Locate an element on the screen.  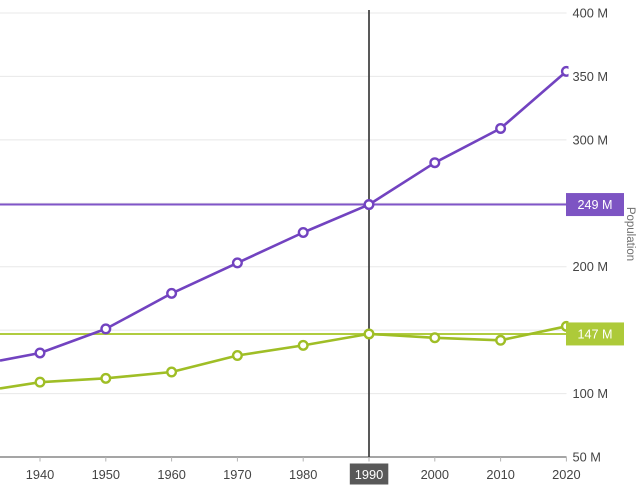
selected-year-label: 1990 is located at coordinates (369, 474).